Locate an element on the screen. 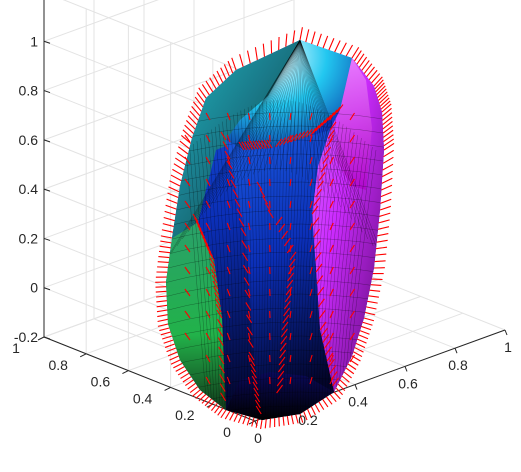  z-tick-label: 0 is located at coordinates (34, 288).